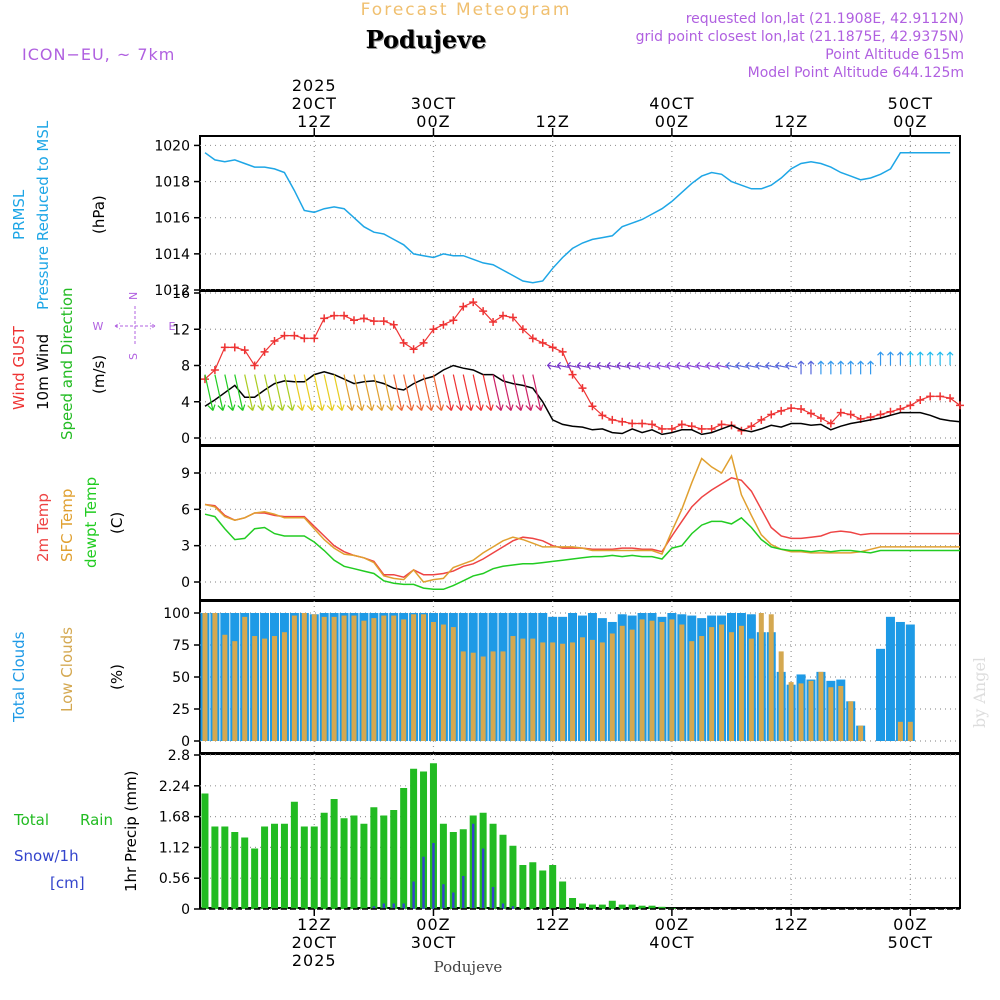  Describe the element at coordinates (314, 103) in the screenshot. I see `top-time-label: 20CT` at that location.